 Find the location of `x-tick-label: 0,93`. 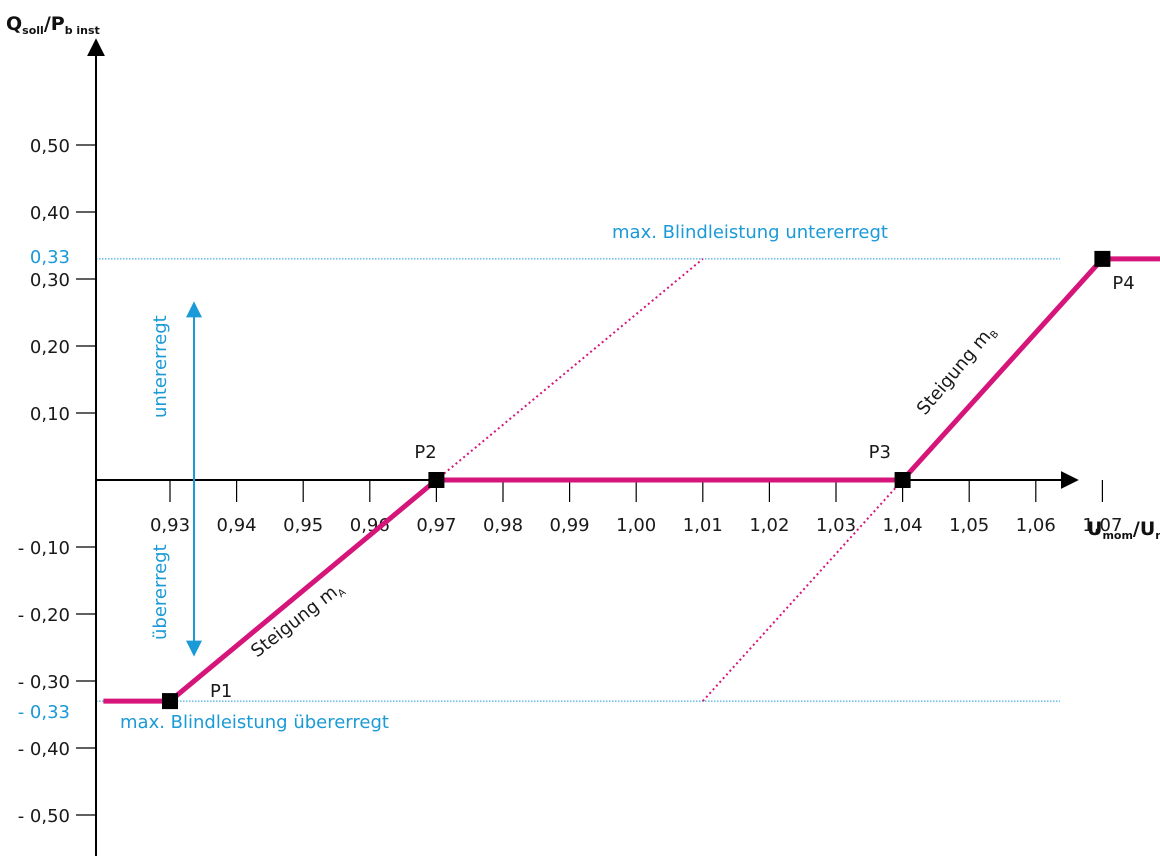

x-tick-label: 0,93 is located at coordinates (170, 525).